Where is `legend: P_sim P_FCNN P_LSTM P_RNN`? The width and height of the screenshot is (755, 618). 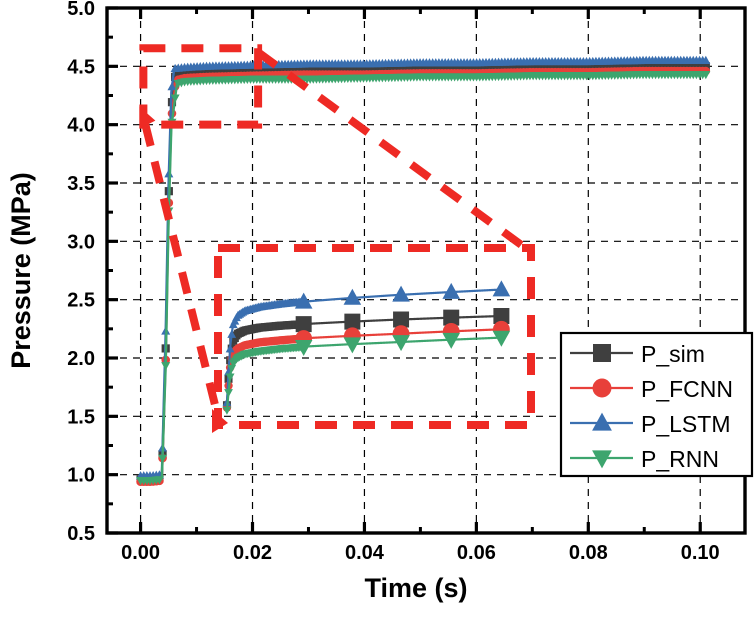 legend: P_sim P_FCNN P_LSTM P_RNN is located at coordinates (656, 404).